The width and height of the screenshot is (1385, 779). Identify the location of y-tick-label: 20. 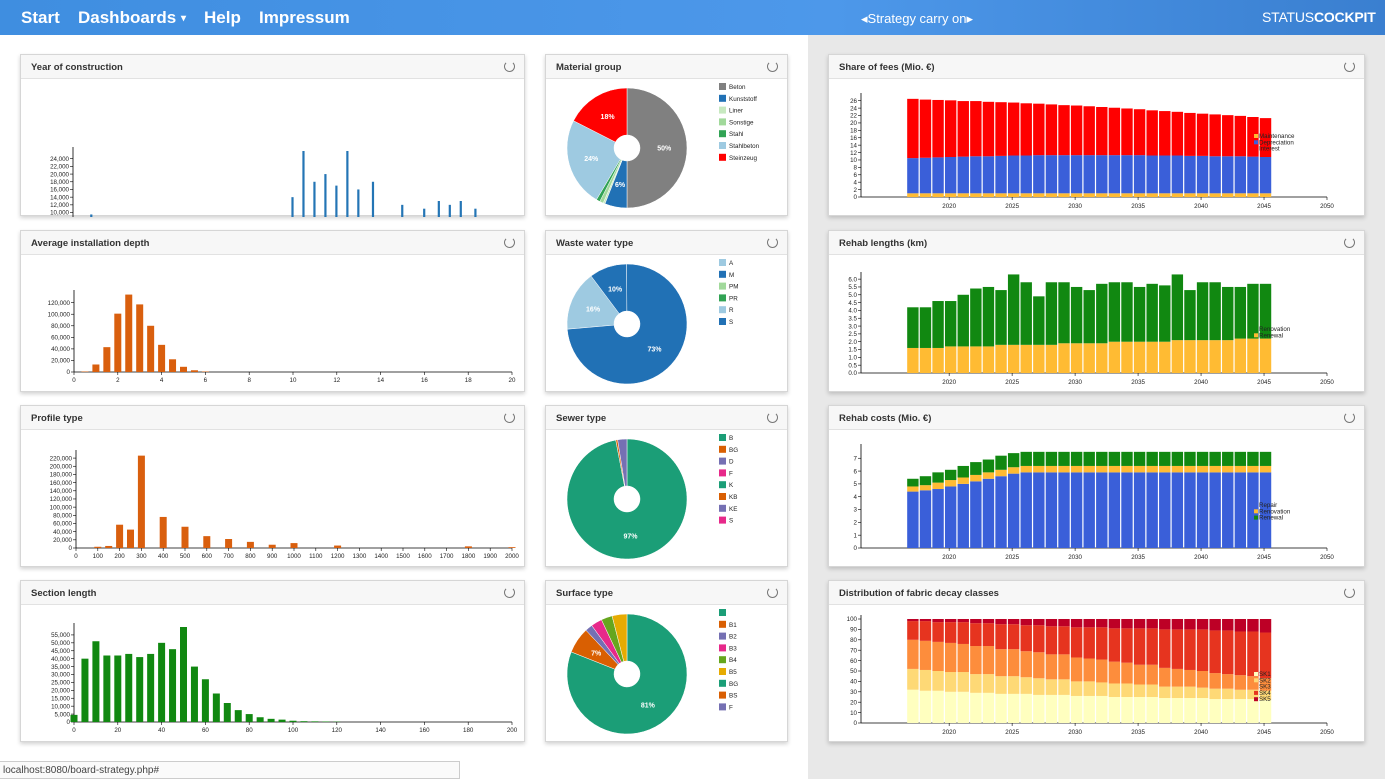
(853, 123).